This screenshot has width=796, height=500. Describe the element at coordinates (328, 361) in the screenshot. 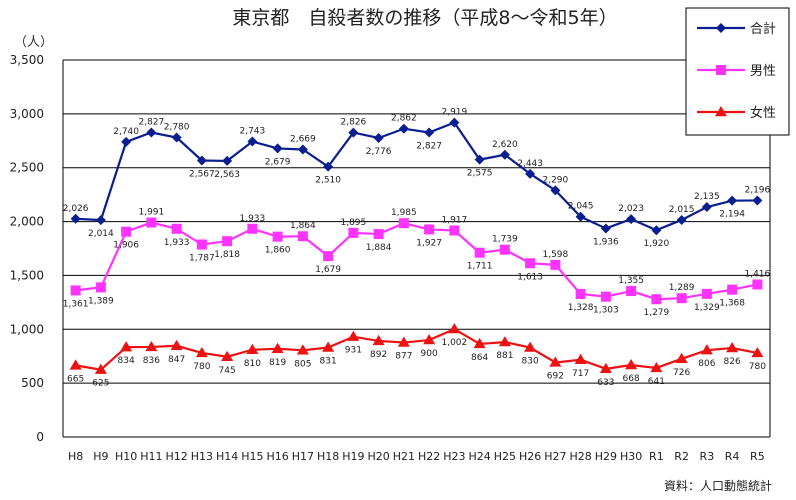

I see `data-label: 831` at that location.